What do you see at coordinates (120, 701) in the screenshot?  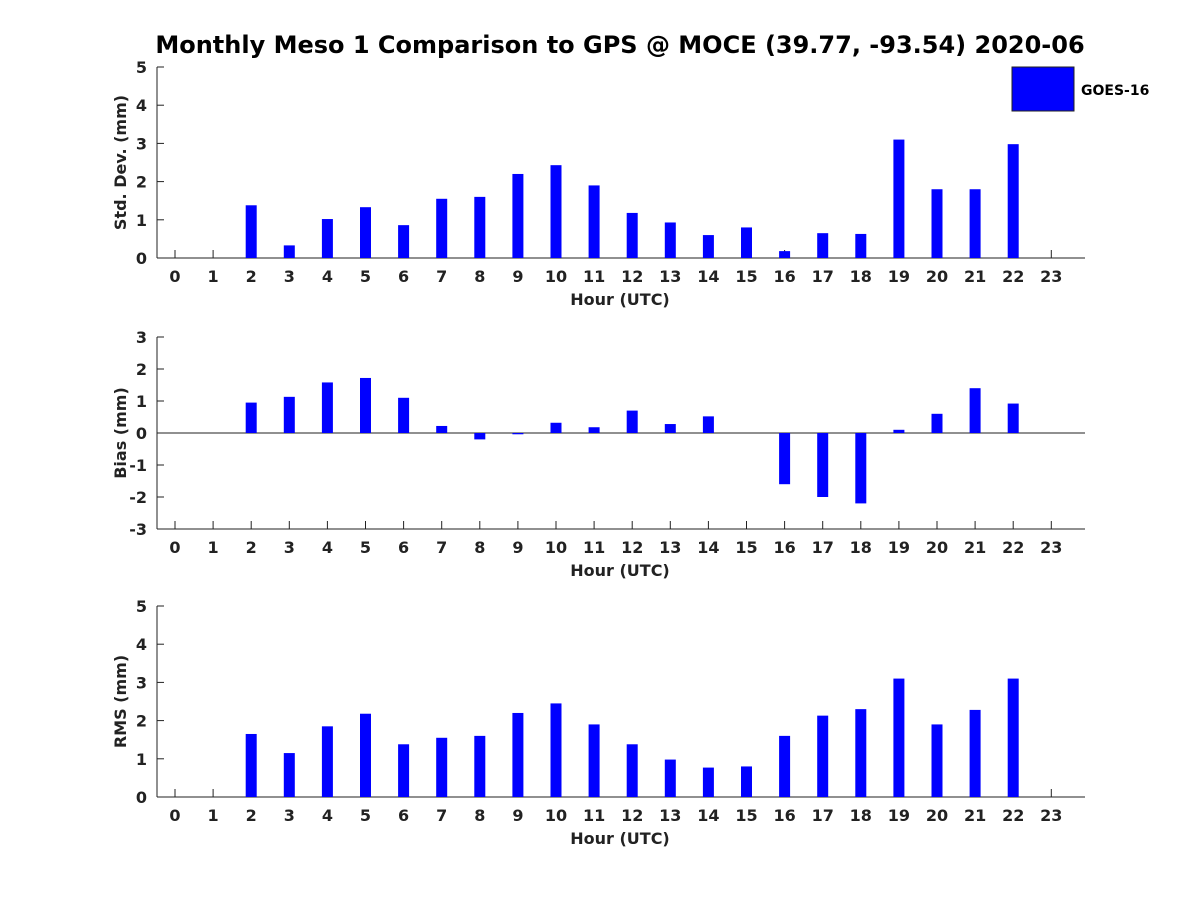 I see `y-axis-label: RMS (mm)` at bounding box center [120, 701].